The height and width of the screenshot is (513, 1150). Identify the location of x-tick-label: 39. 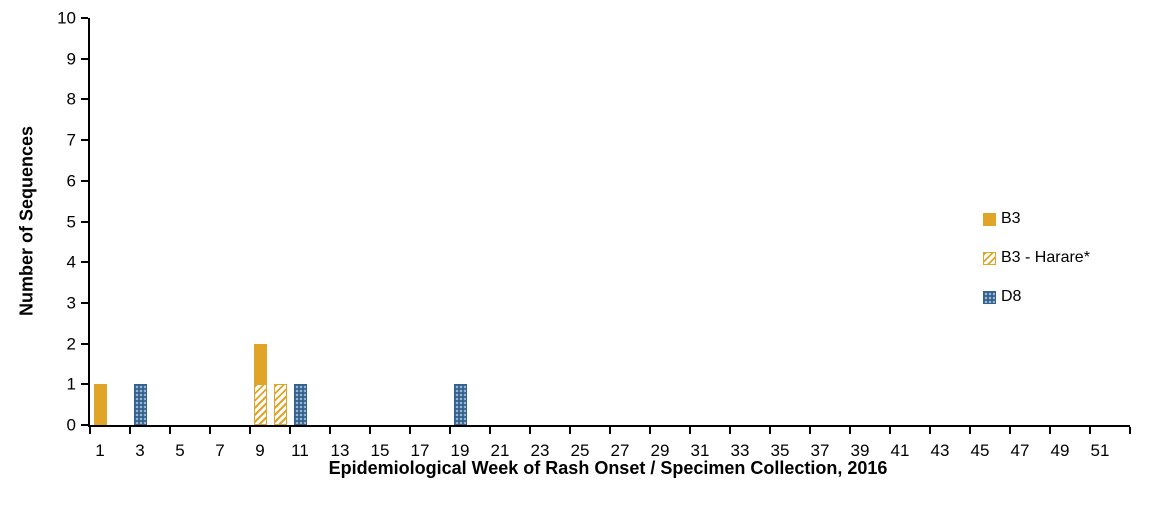
(860, 450).